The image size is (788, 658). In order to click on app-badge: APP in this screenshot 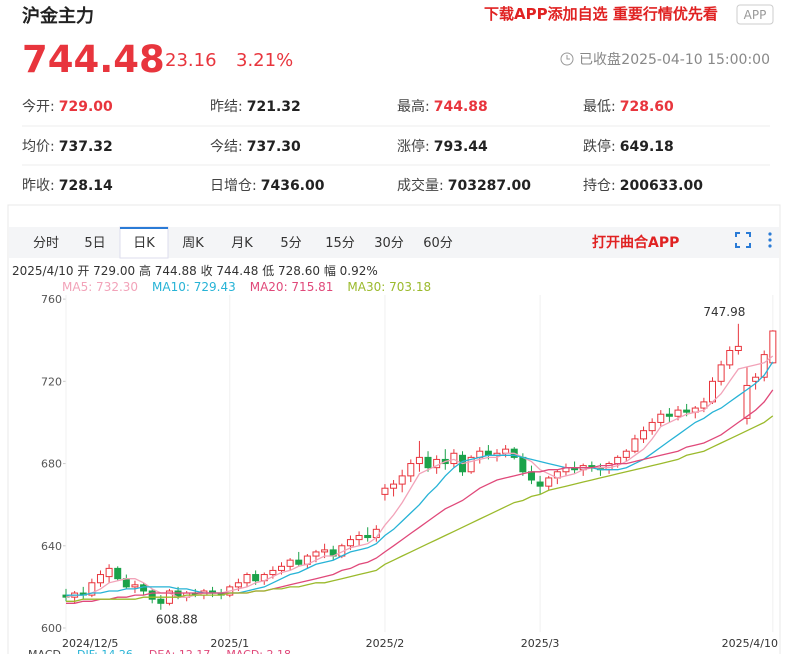, I will do `click(755, 15)`.